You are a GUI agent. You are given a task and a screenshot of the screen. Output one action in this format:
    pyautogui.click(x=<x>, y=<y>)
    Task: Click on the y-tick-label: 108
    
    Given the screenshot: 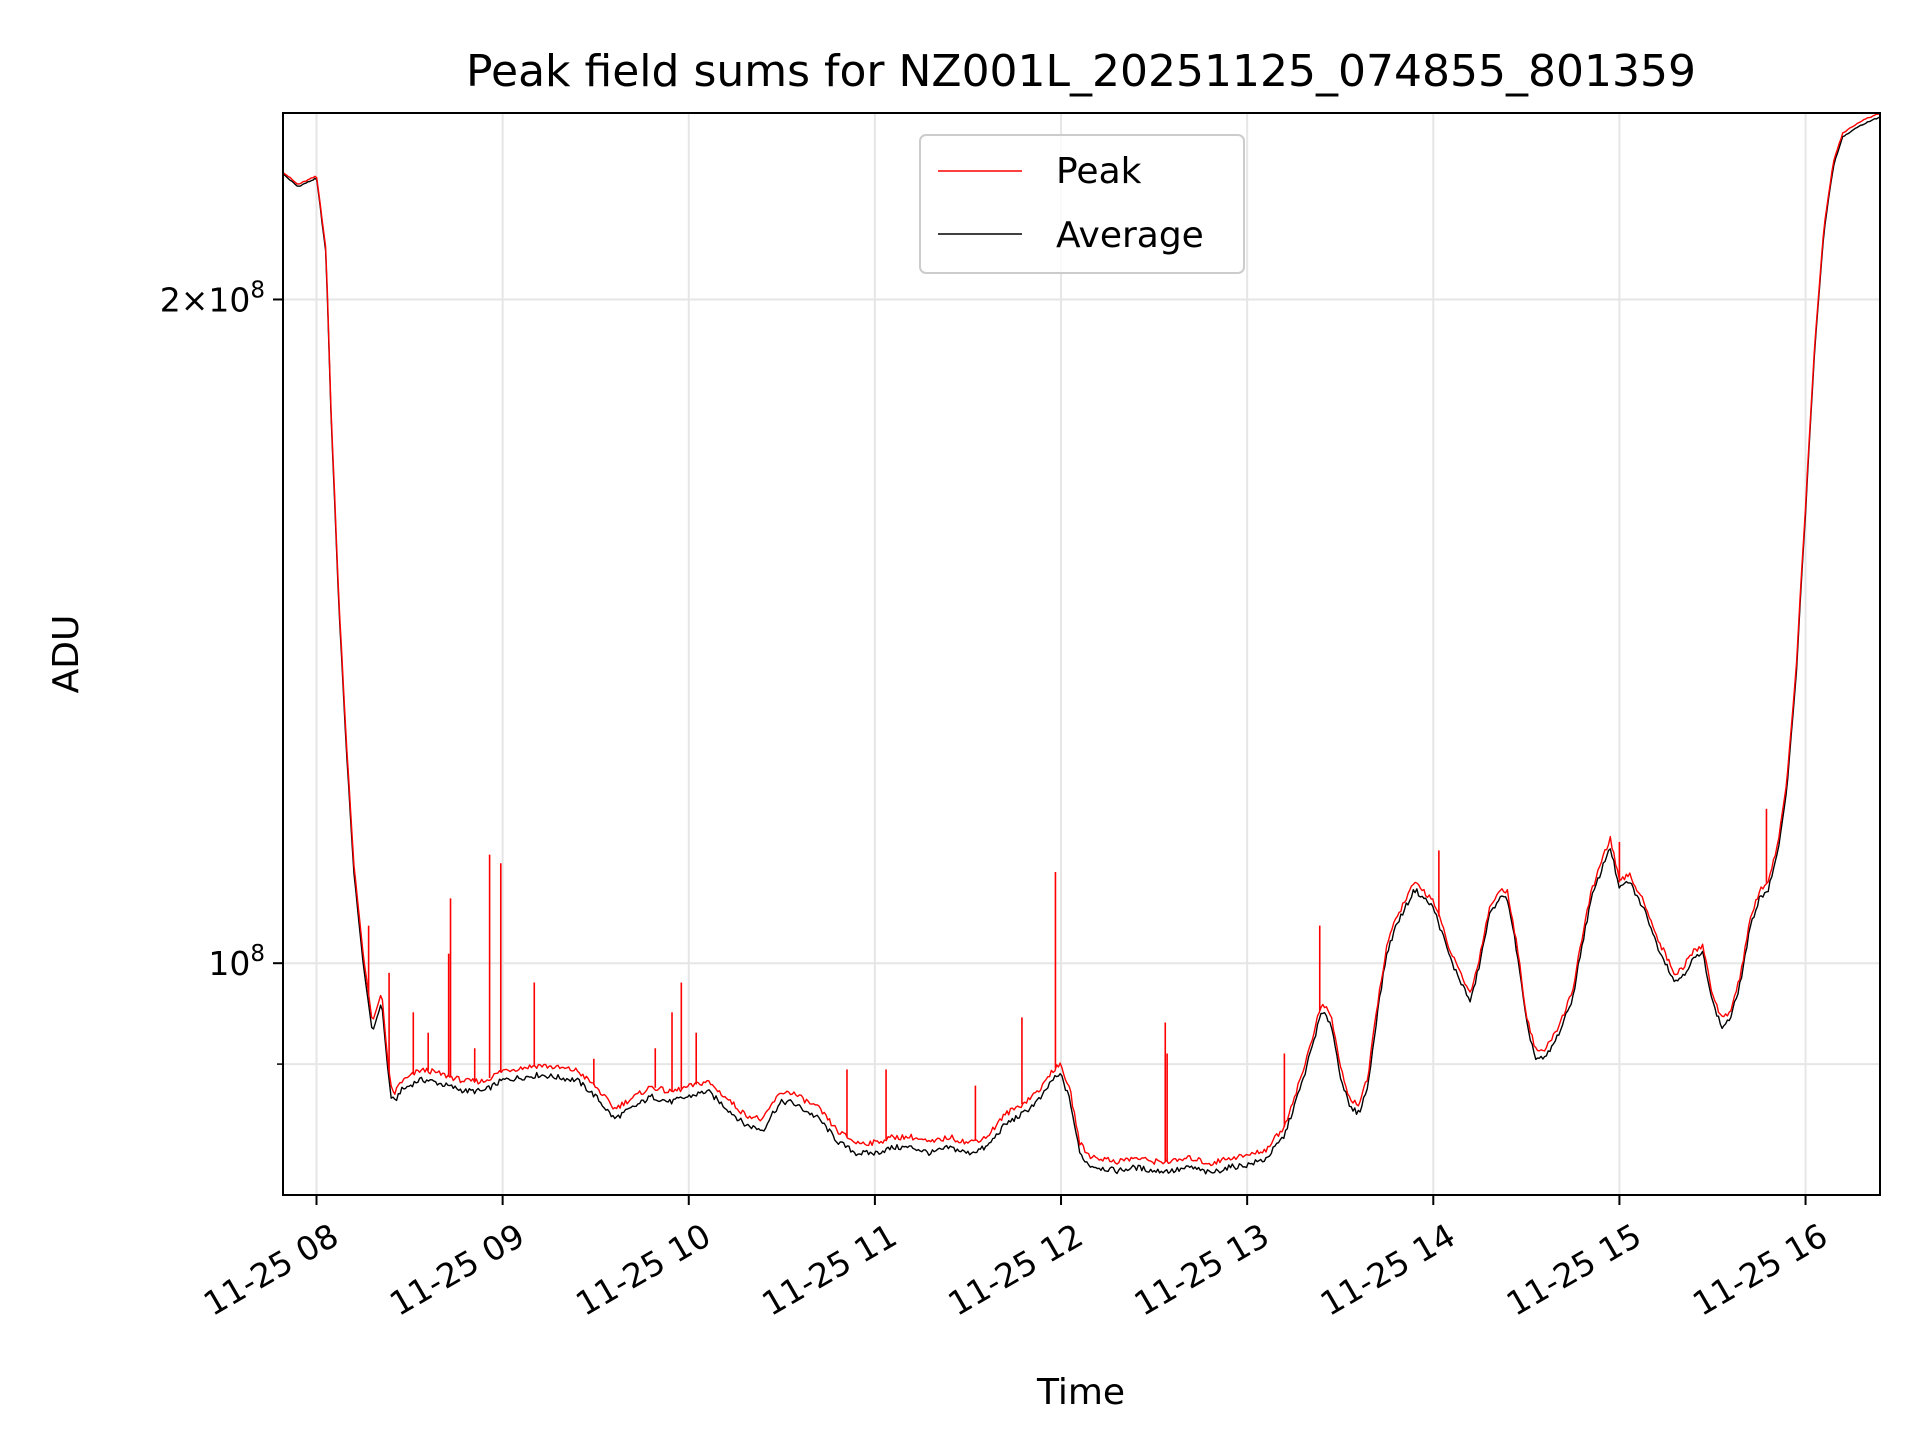 What is the action you would take?
    pyautogui.click(x=236, y=962)
    